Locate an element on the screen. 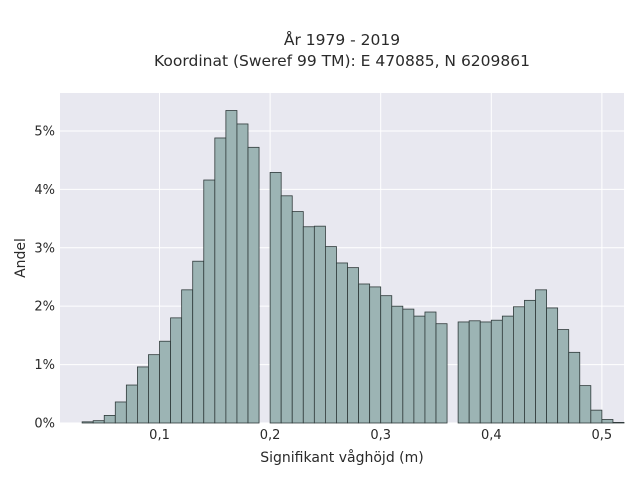 This screenshot has height=480, width=640. x-tick-label: 0,5 is located at coordinates (602, 435).